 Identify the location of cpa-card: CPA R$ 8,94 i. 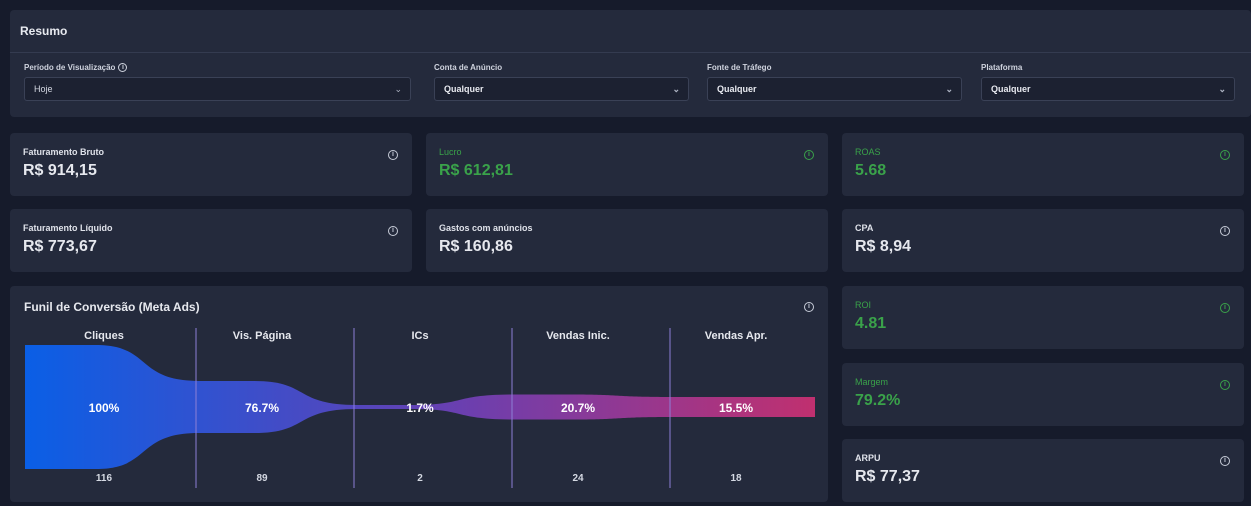
(1043, 240).